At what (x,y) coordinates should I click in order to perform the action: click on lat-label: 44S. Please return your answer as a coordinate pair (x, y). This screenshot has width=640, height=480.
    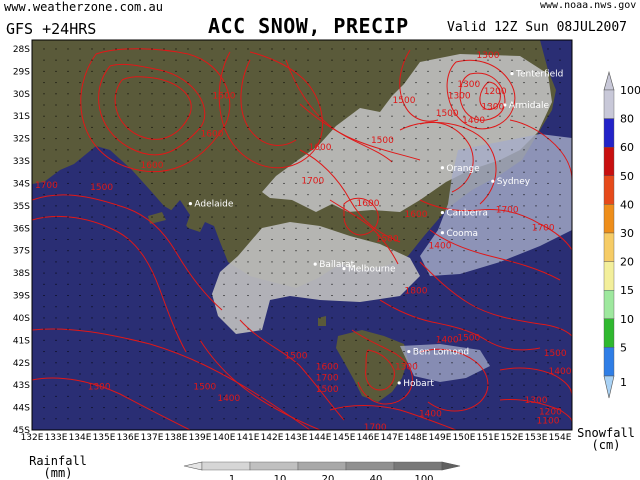
    Looking at the image, I should click on (21, 409).